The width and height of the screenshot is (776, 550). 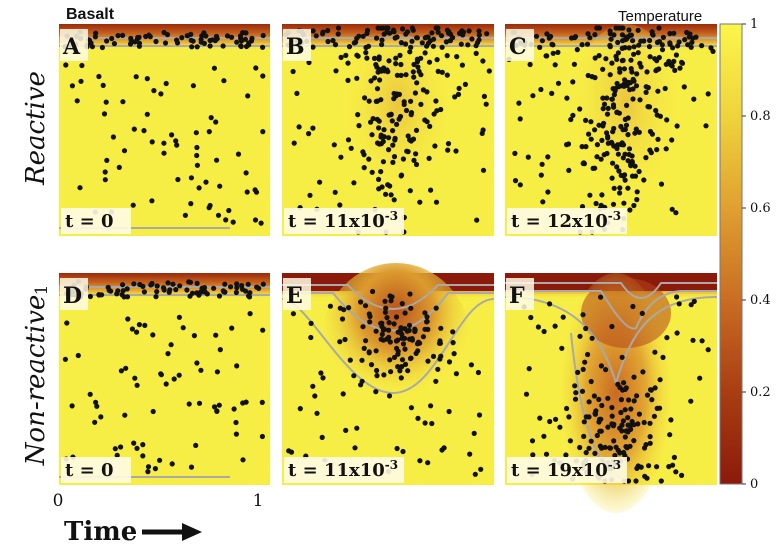 I want to click on colorbar-tick-label: 0.8, so click(x=760, y=116).